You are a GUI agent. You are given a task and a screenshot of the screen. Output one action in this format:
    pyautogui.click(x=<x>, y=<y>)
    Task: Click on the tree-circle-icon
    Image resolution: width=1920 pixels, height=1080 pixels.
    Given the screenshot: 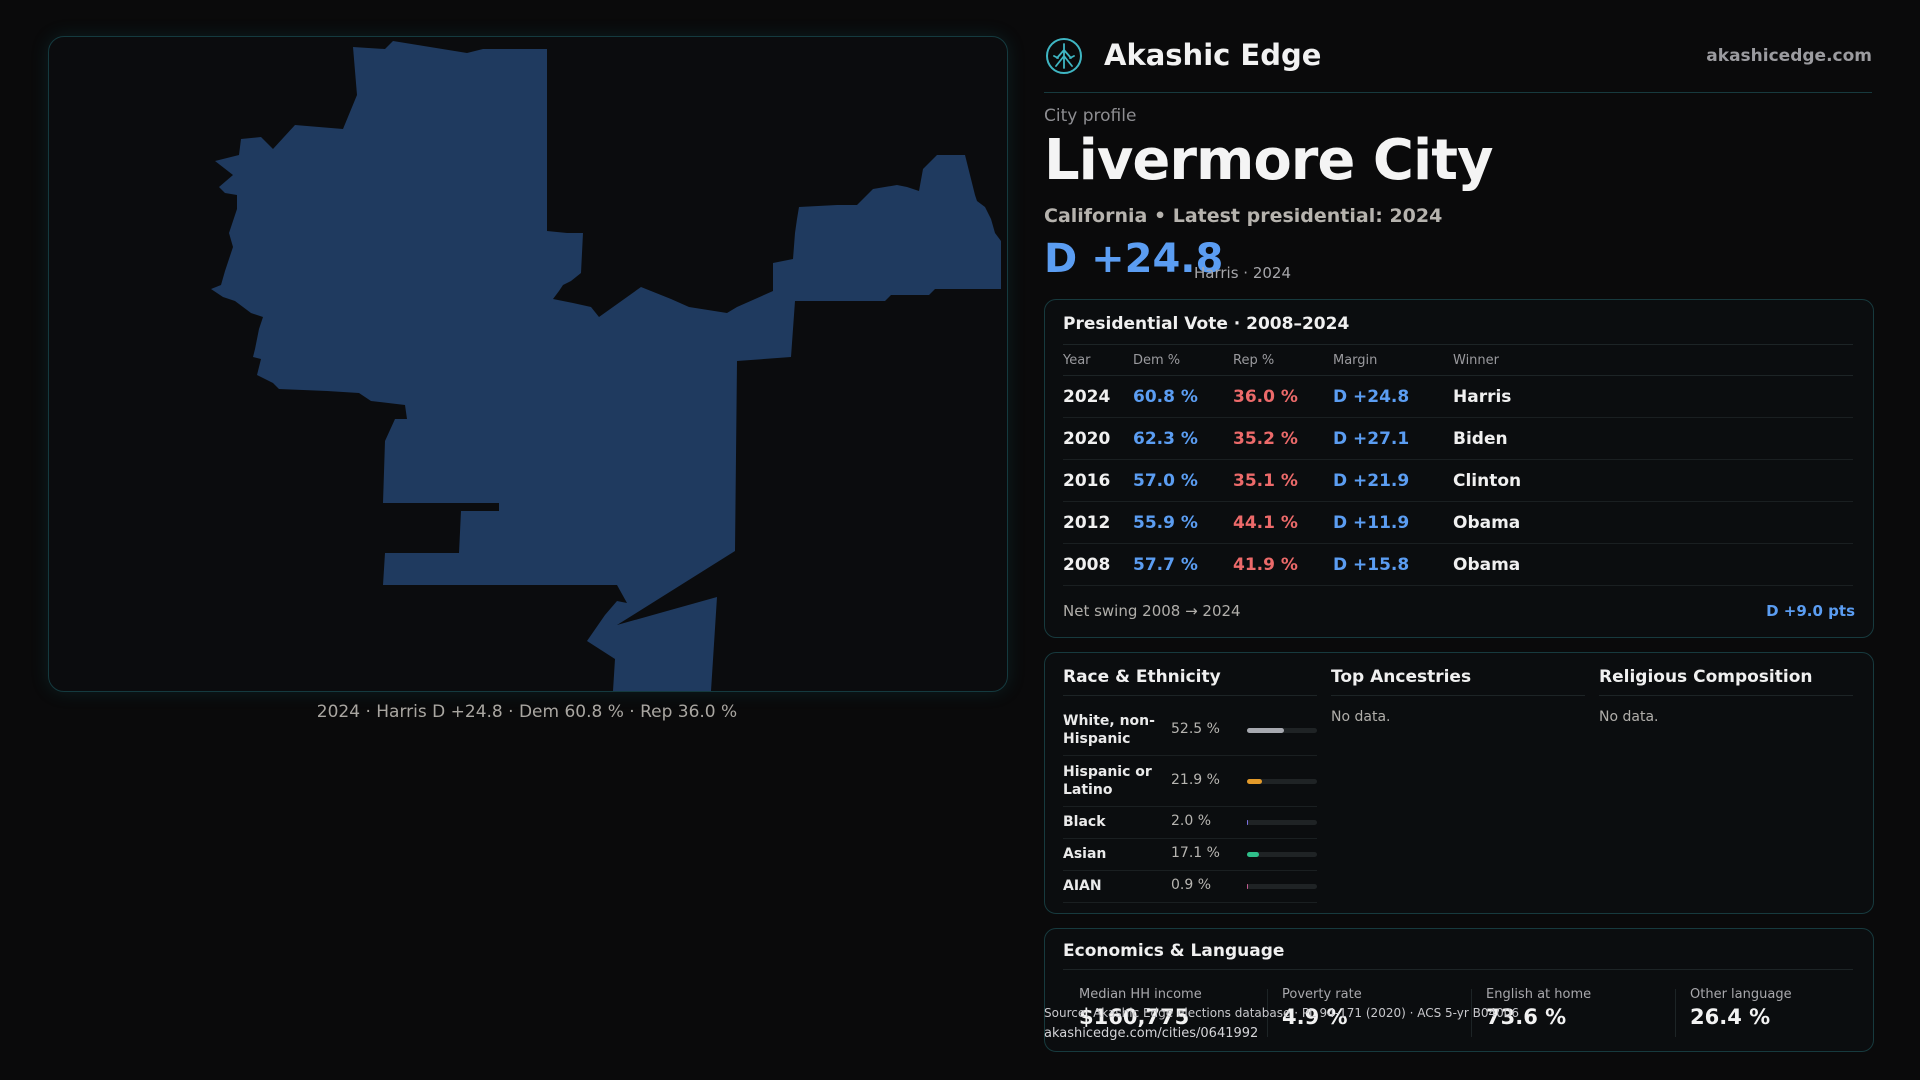 What is the action you would take?
    pyautogui.click(x=1064, y=56)
    